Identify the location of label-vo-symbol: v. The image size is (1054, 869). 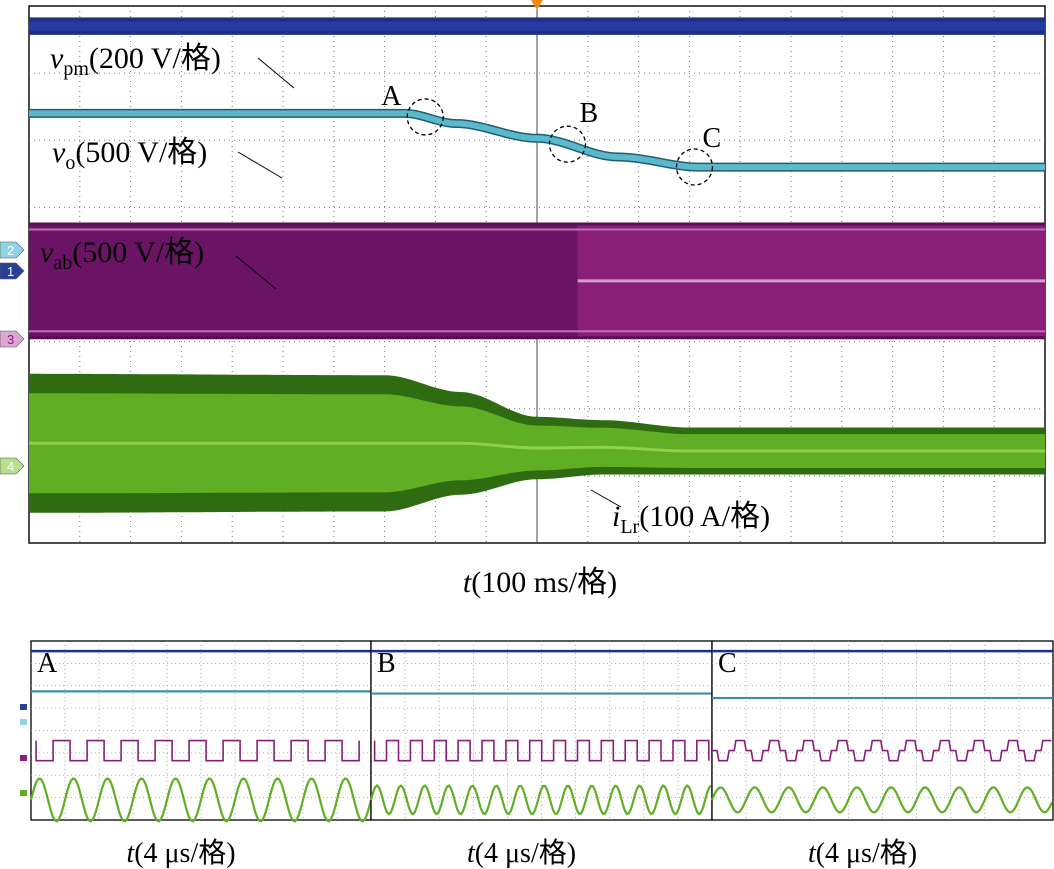
(59, 152).